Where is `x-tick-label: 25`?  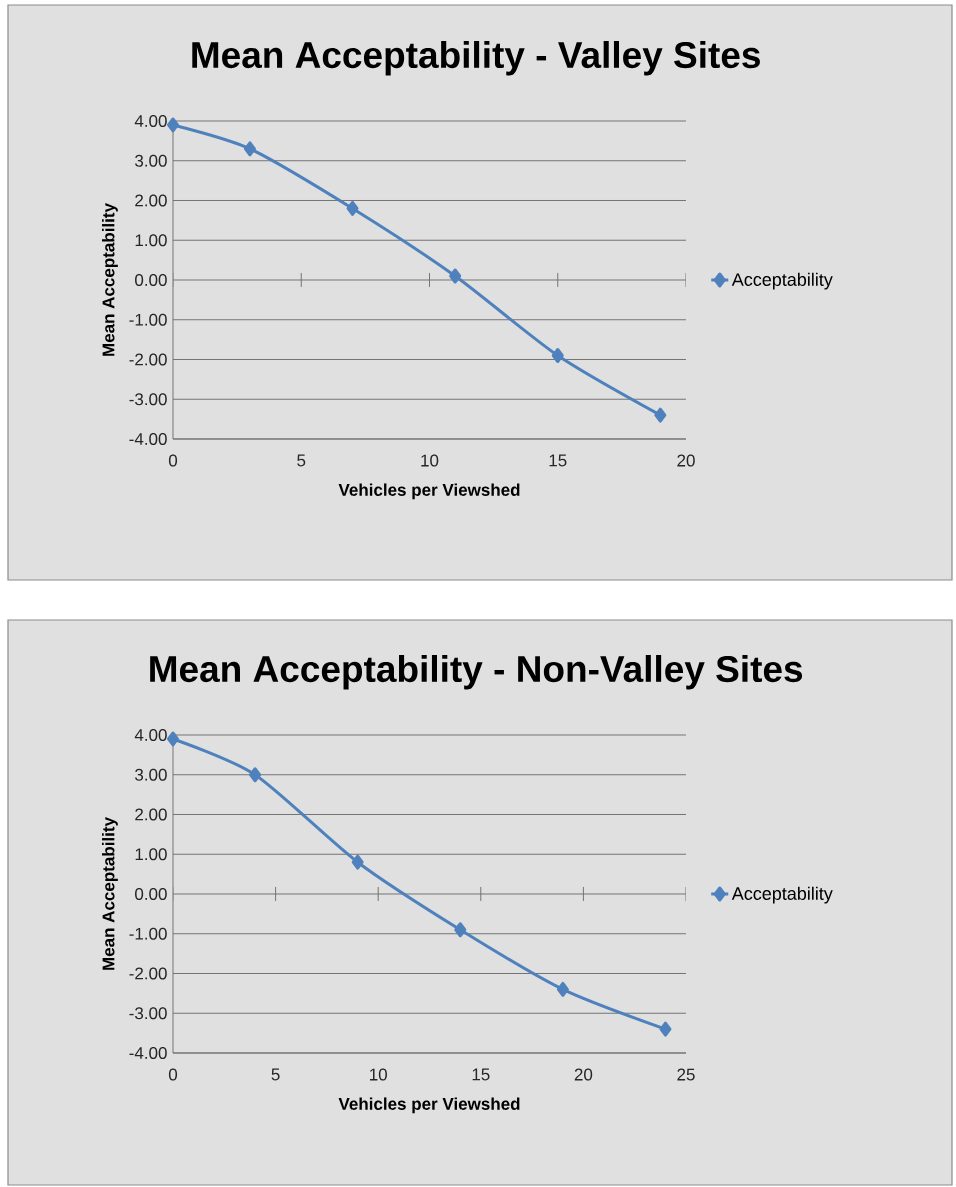
x-tick-label: 25 is located at coordinates (686, 1074).